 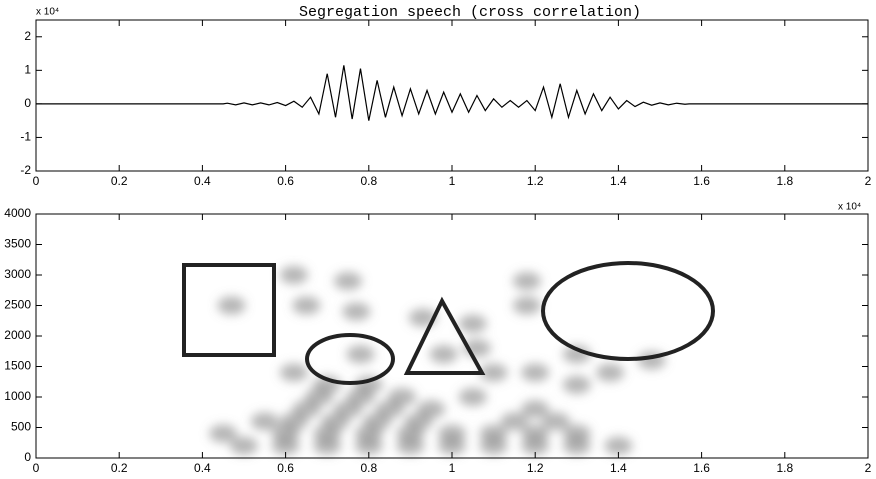 What do you see at coordinates (25, 170) in the screenshot?
I see `y-tick-label: -2` at bounding box center [25, 170].